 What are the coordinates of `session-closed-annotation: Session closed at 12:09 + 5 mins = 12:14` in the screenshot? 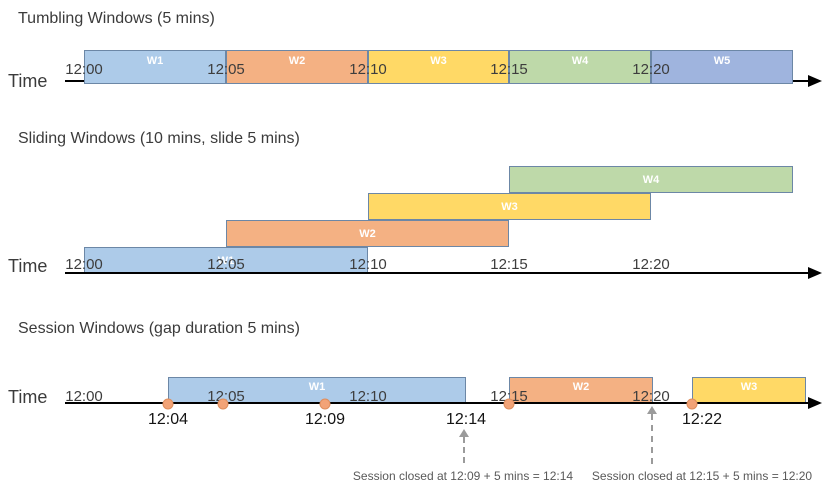 It's located at (463, 476).